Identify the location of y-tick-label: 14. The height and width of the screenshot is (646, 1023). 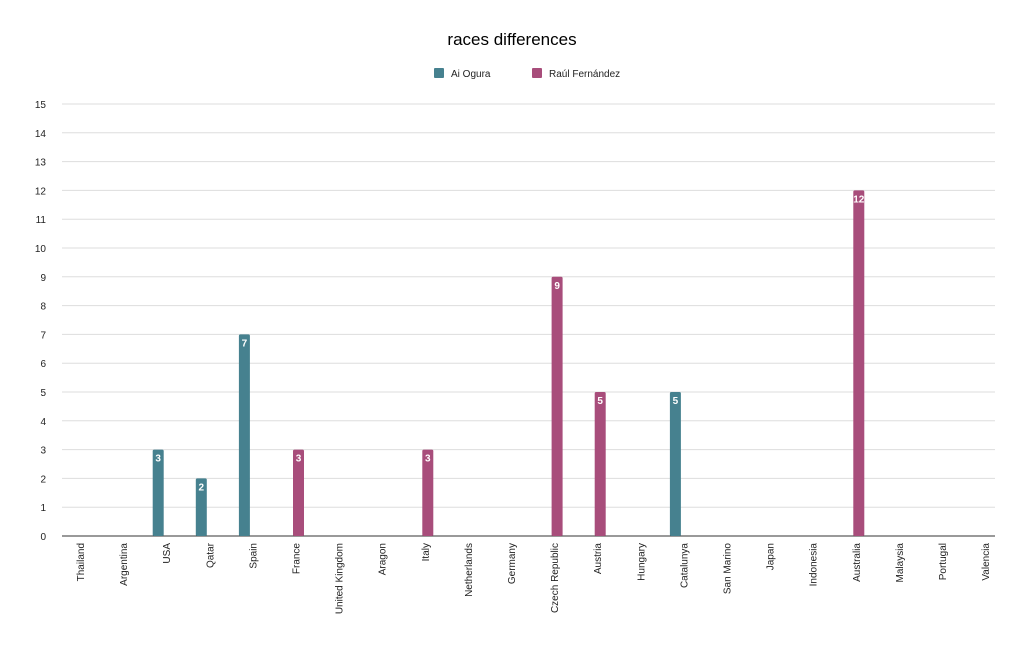
(41, 134).